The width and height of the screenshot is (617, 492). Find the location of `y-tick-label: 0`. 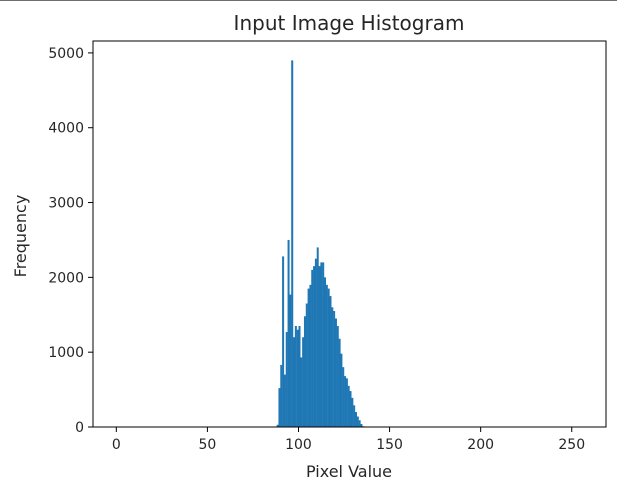

y-tick-label: 0 is located at coordinates (79, 428).